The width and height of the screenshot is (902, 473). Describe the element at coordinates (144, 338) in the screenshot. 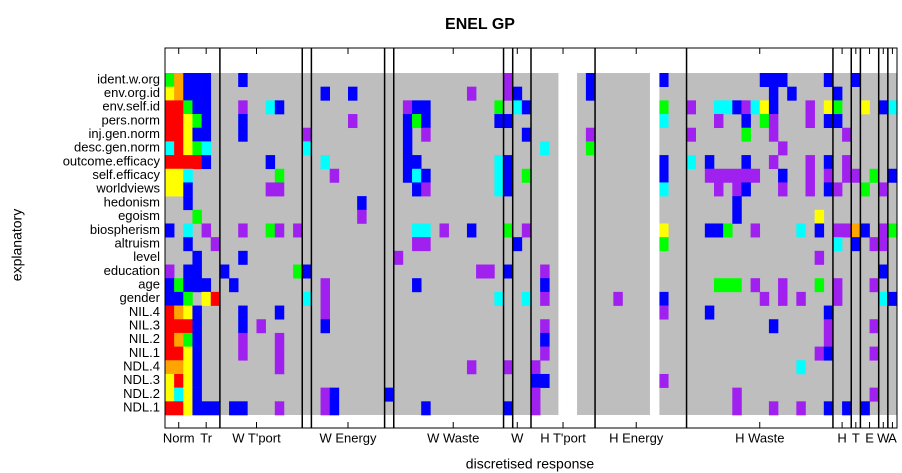

I see `y-tick-label: NIL.2` at that location.